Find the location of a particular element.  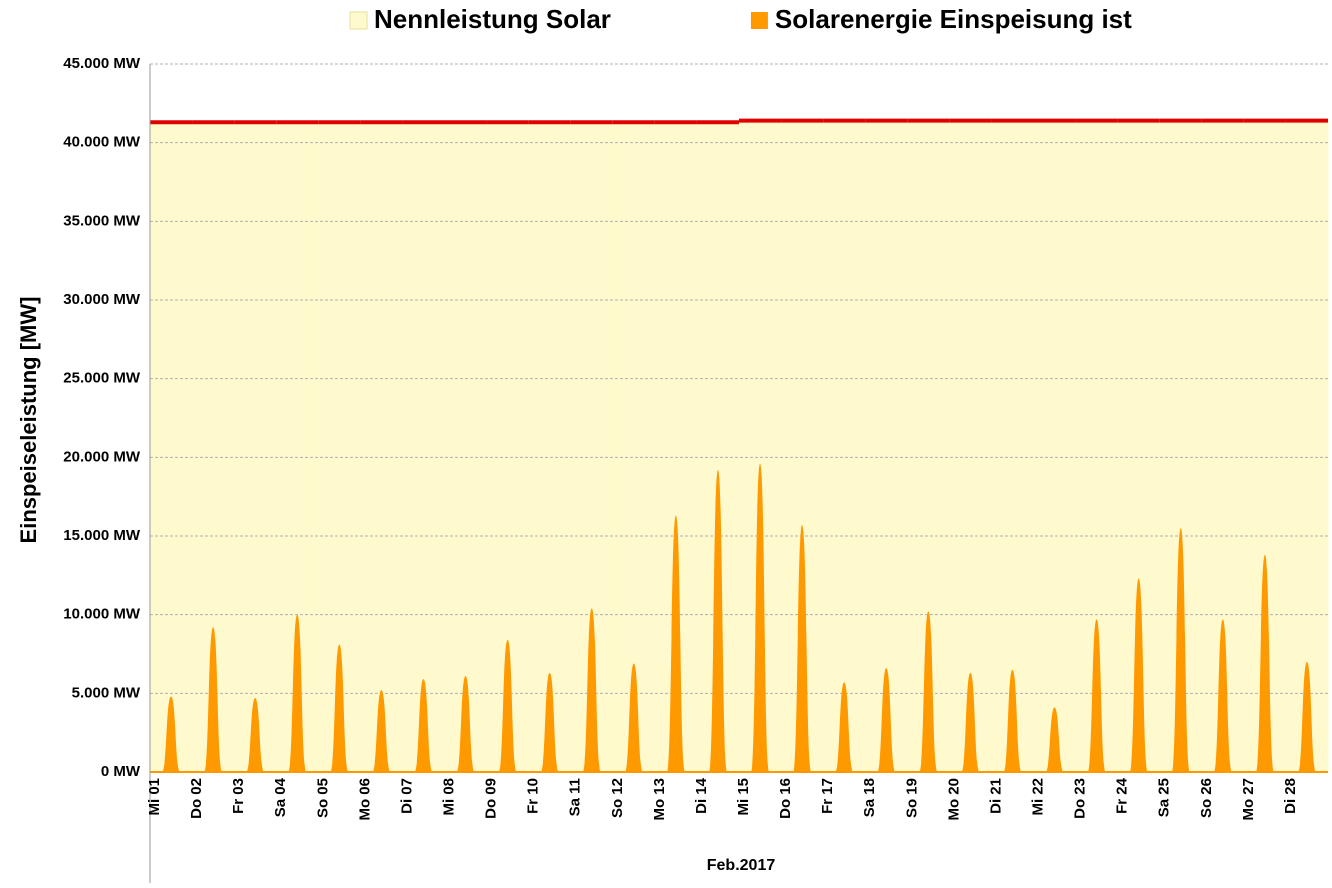

x-tick-label: Mo 13 is located at coordinates (659, 799).